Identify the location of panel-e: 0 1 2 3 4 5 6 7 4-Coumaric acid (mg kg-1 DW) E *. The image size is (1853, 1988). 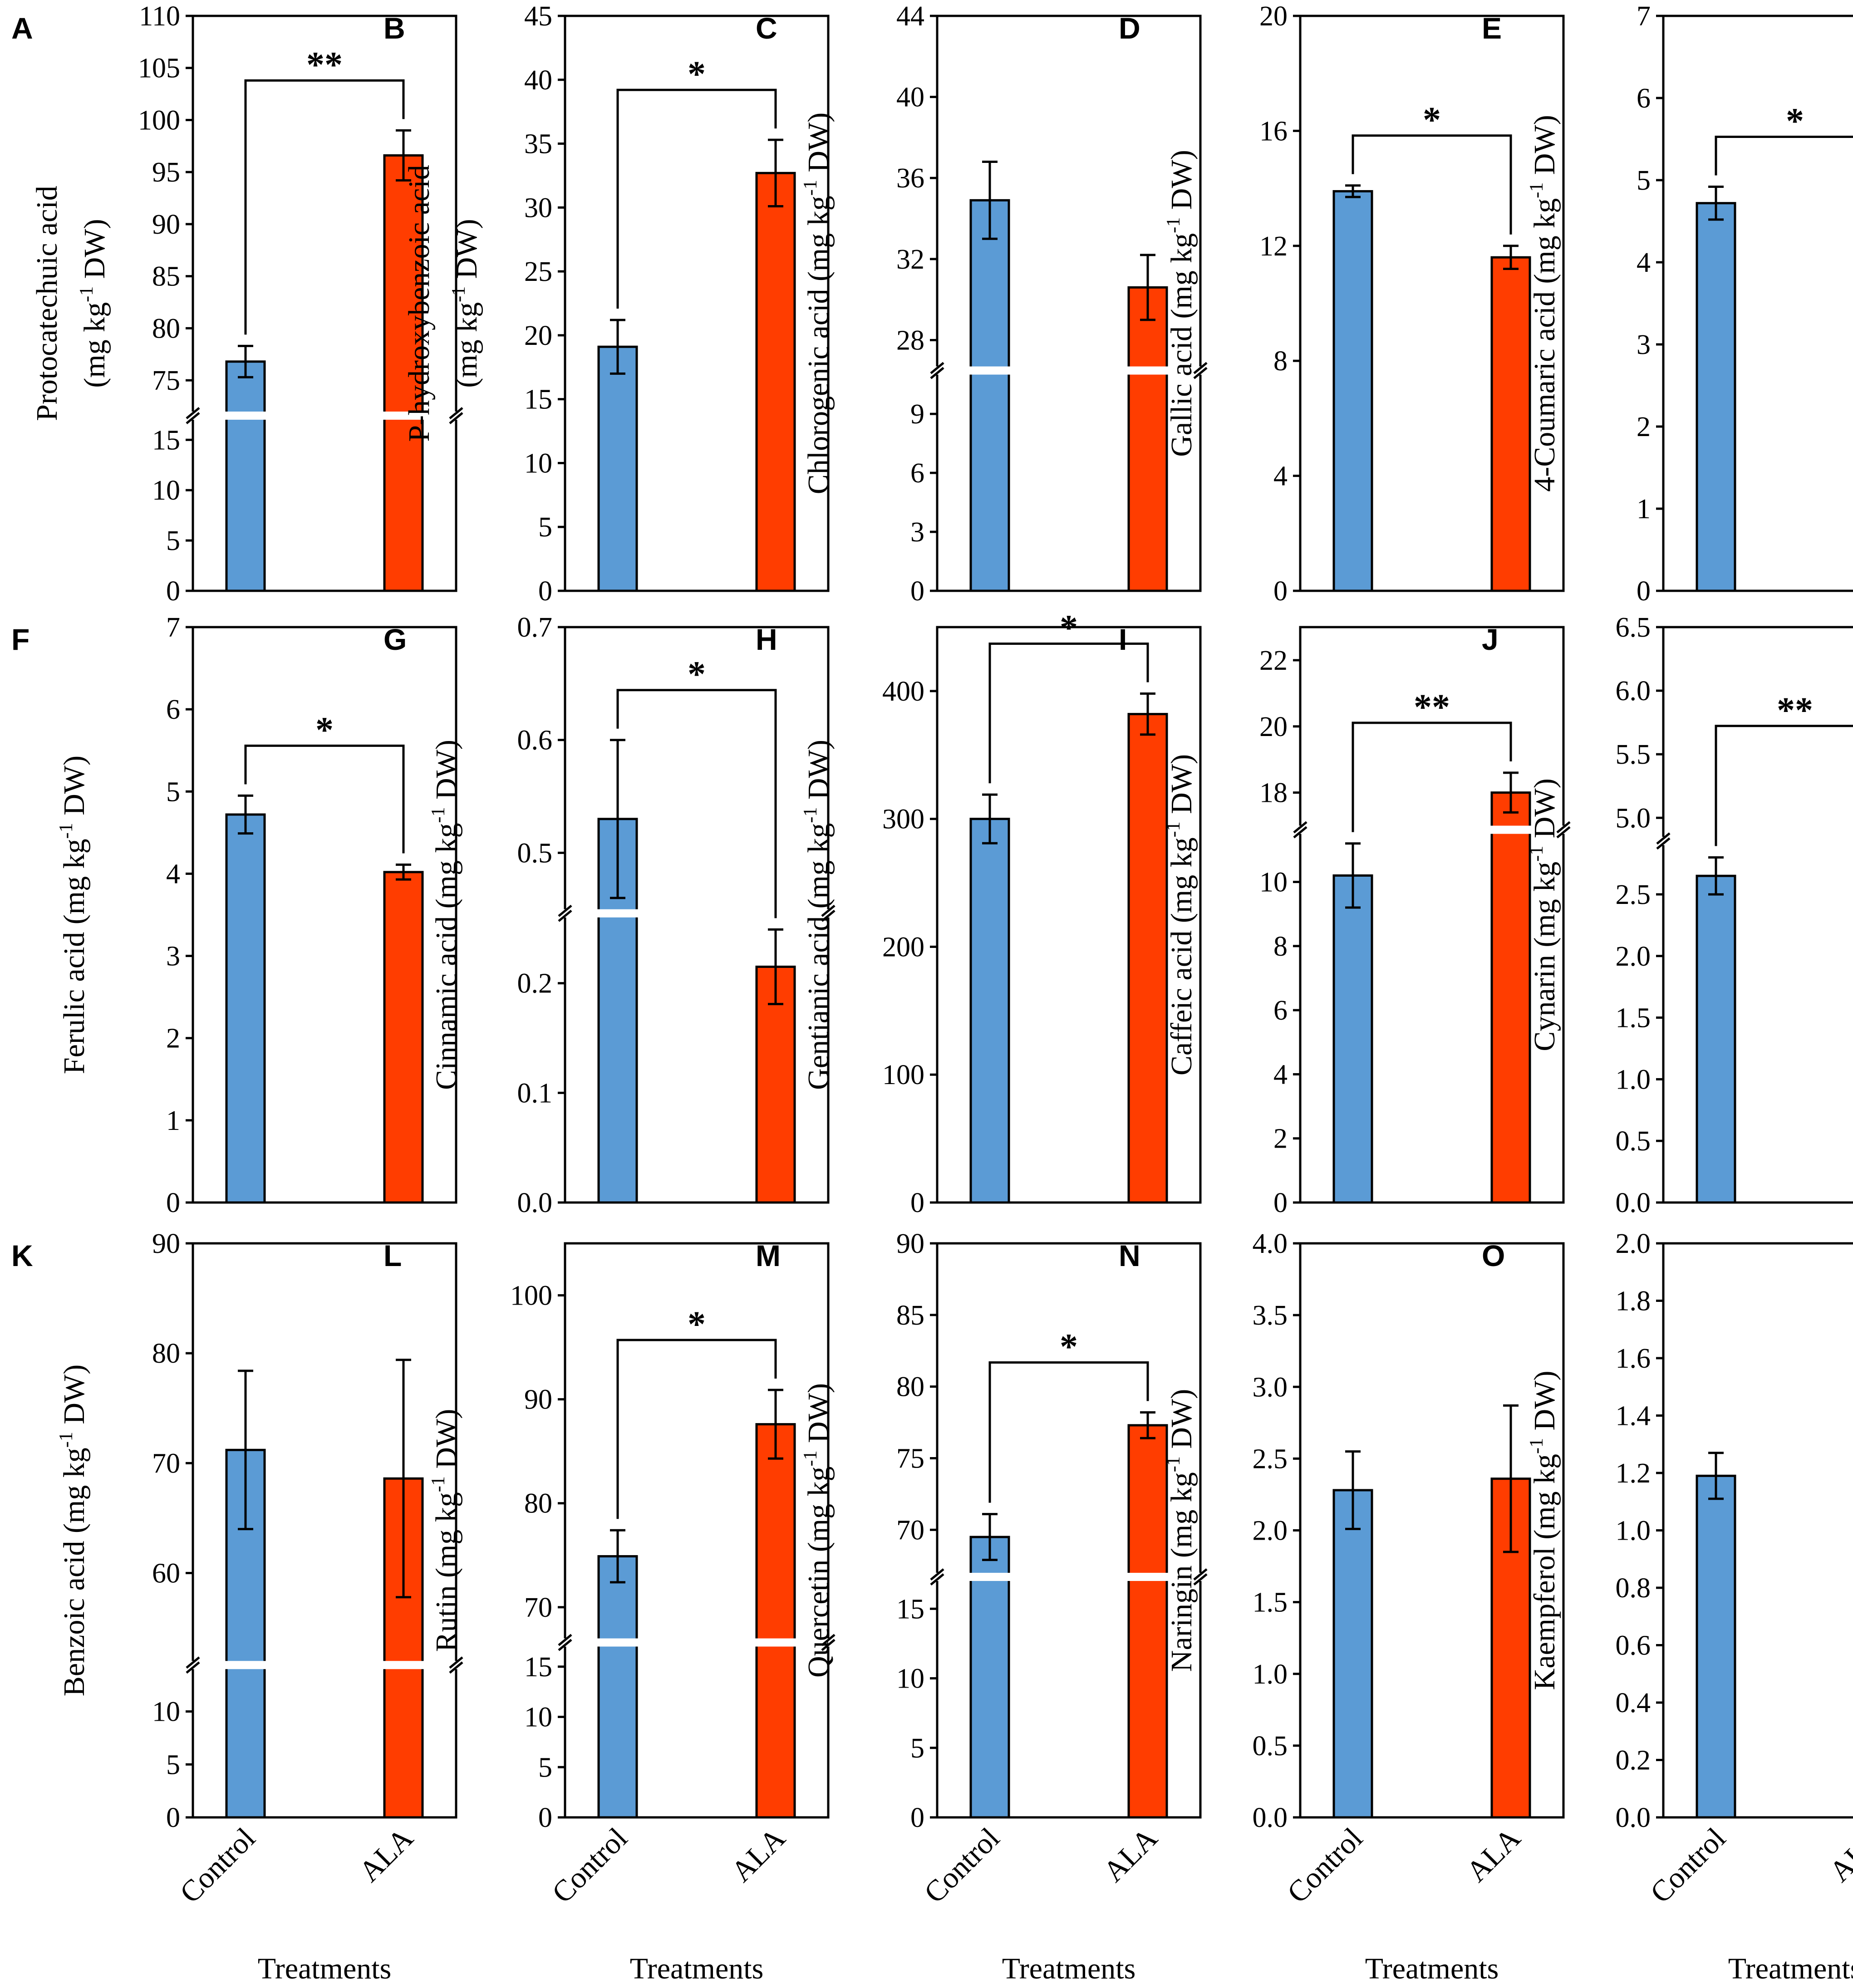
(1667, 304).